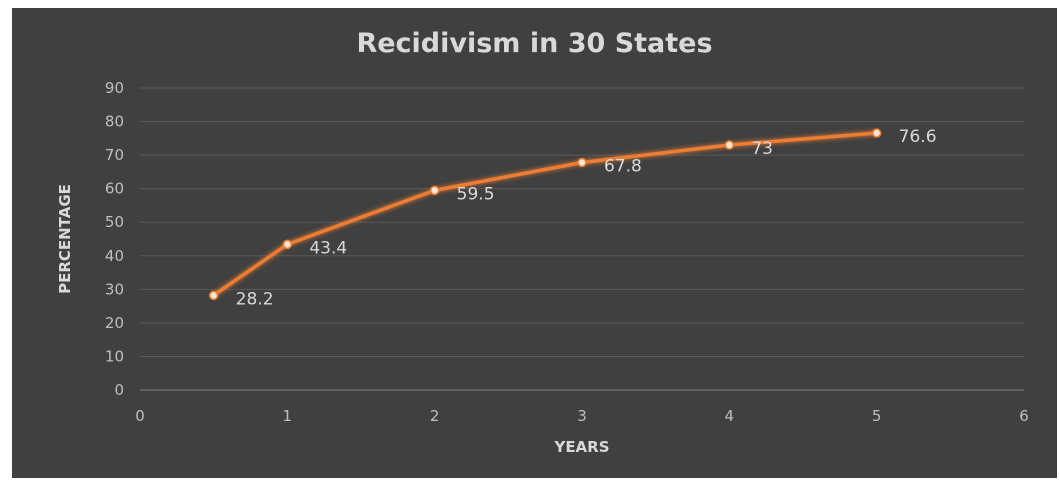  I want to click on y-tick-label: 60, so click(114, 189).